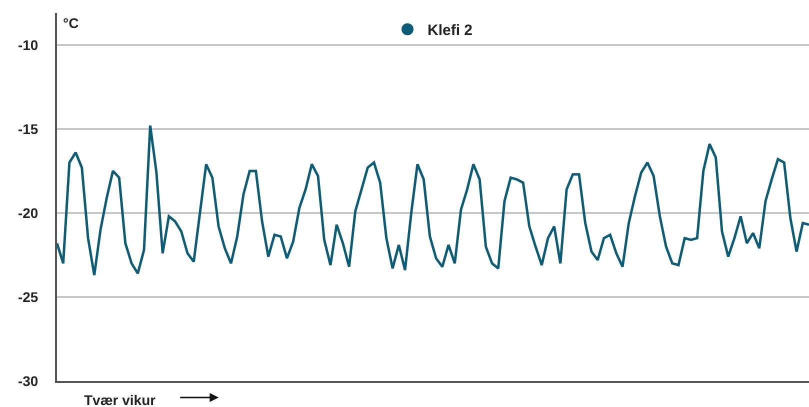 This screenshot has width=809, height=407. What do you see at coordinates (28, 44) in the screenshot?
I see `y-tick-label: -10` at bounding box center [28, 44].